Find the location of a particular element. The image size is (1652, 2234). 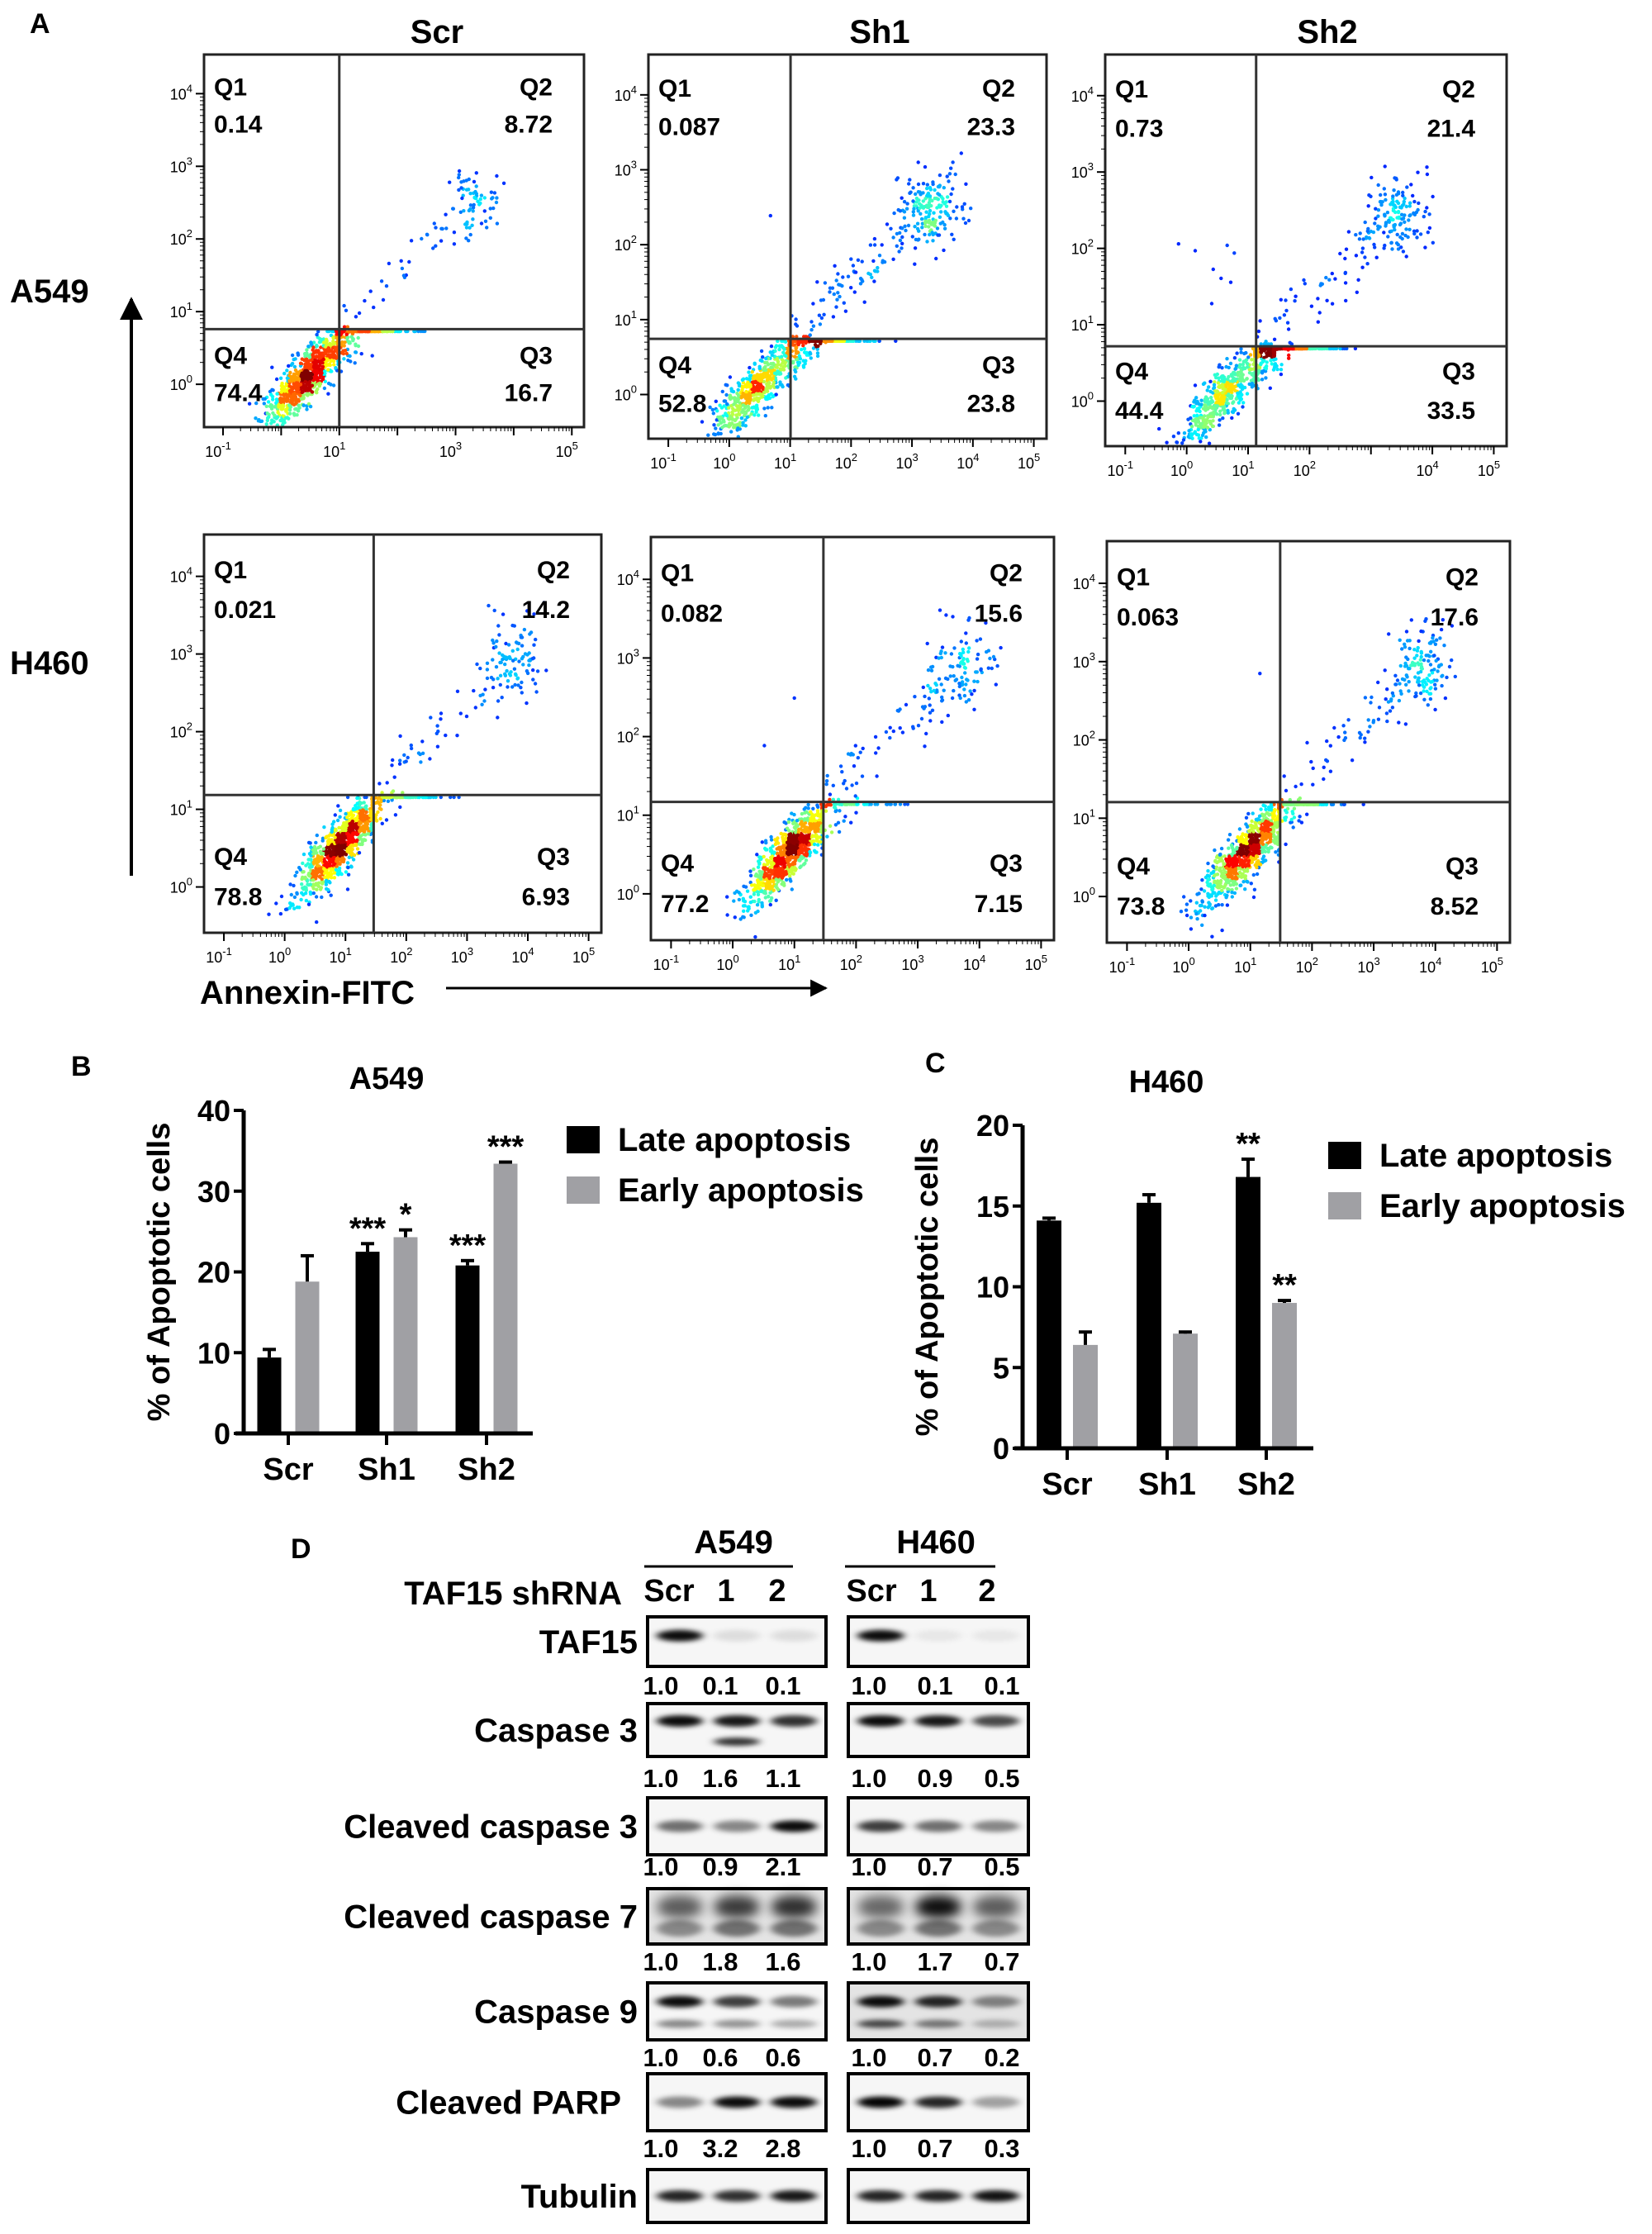

column-title-sh1: Sh1 is located at coordinates (879, 32).